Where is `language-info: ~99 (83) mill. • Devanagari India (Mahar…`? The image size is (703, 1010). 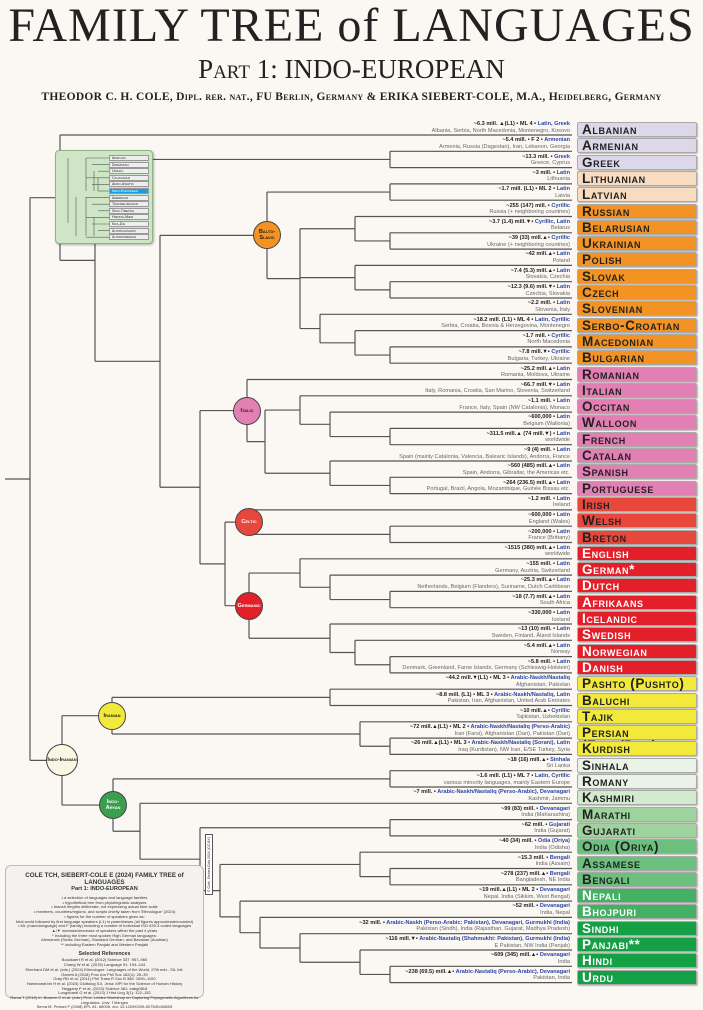 language-info: ~99 (83) mill. • Devanagari India (Mahar… is located at coordinates (535, 812).